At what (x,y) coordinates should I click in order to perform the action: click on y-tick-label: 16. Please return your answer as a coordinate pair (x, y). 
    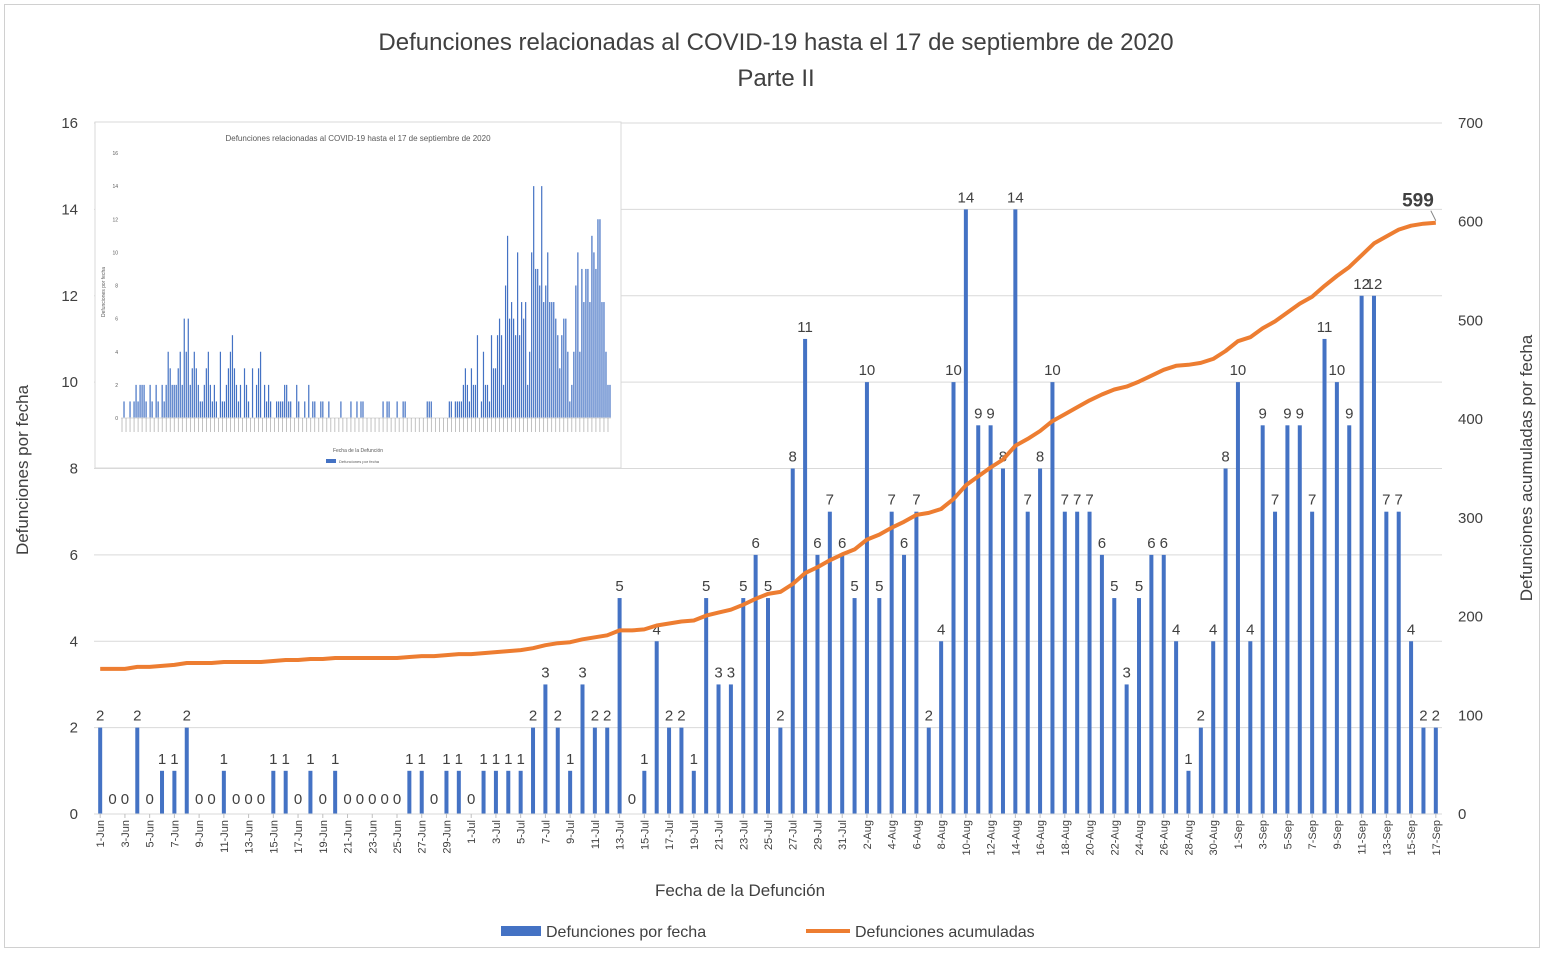
    Looking at the image, I should click on (69, 123).